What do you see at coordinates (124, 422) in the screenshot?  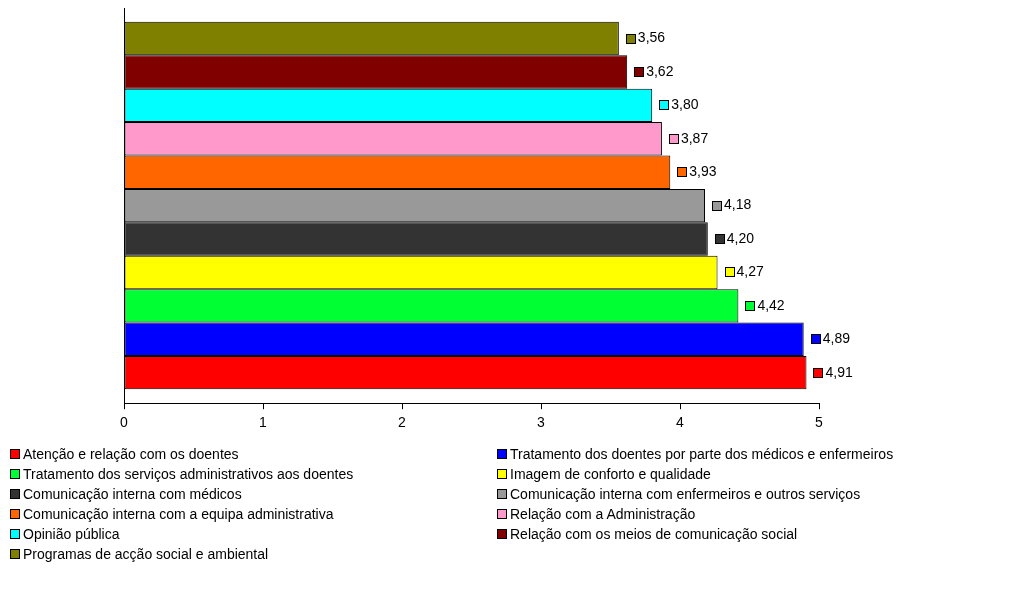 I see `x-tick-label: 0` at bounding box center [124, 422].